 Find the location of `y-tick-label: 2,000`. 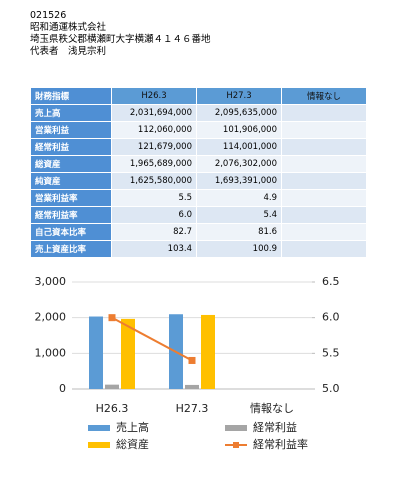

y-tick-label: 2,000 is located at coordinates (51, 317).